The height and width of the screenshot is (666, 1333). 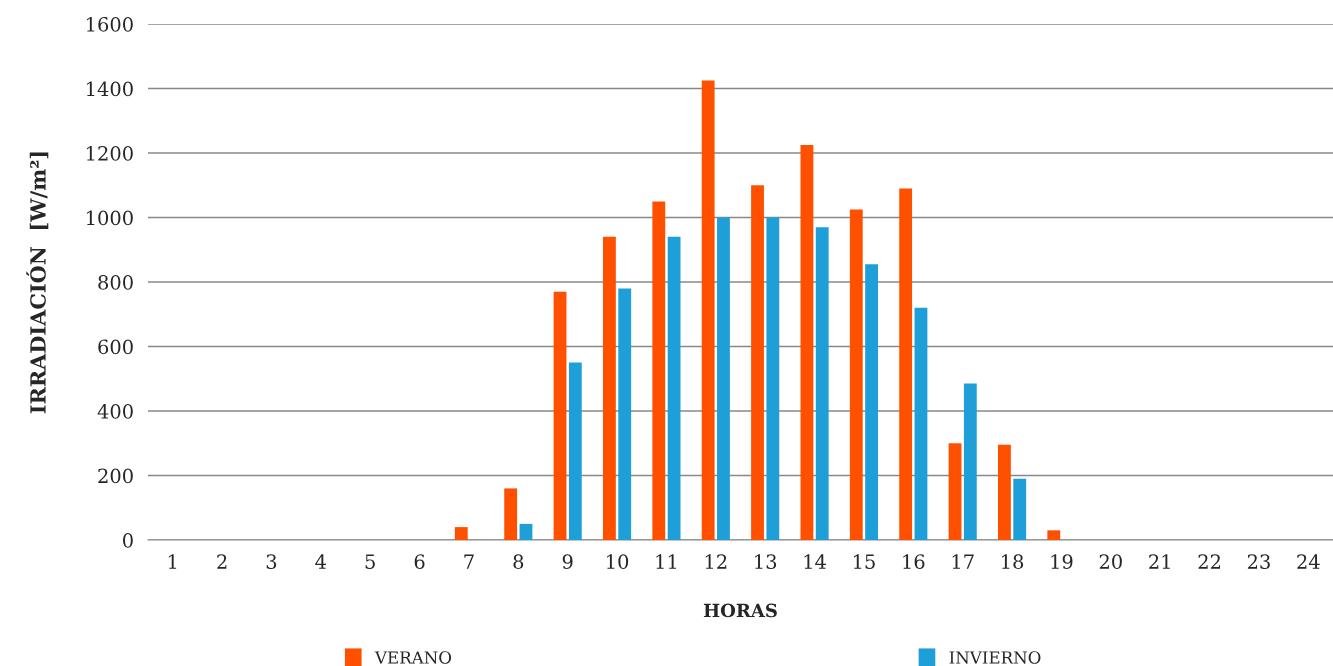 I want to click on y-tick-label: 800, so click(x=115, y=282).